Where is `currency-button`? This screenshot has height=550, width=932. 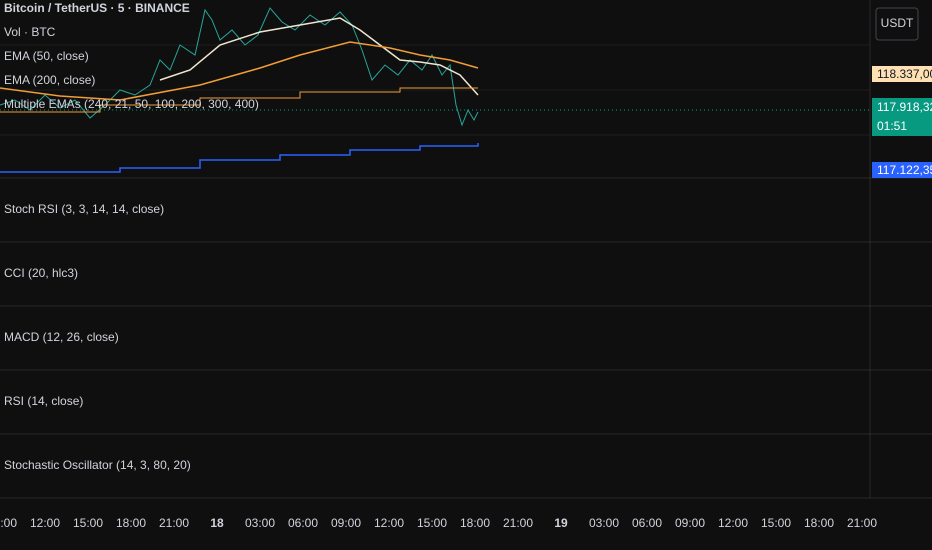
currency-button is located at coordinates (897, 24).